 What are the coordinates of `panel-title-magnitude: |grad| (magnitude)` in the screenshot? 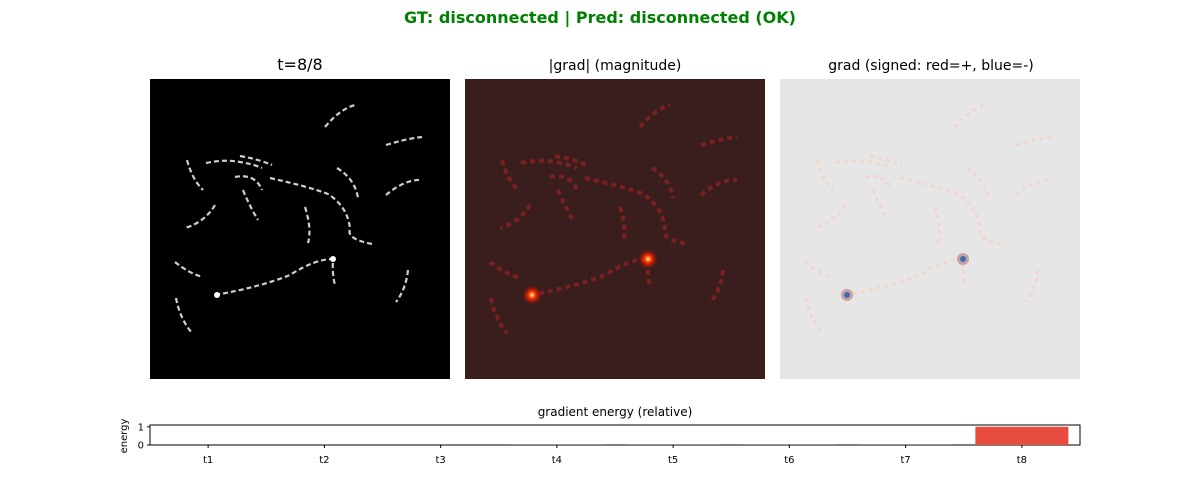 It's located at (615, 66).